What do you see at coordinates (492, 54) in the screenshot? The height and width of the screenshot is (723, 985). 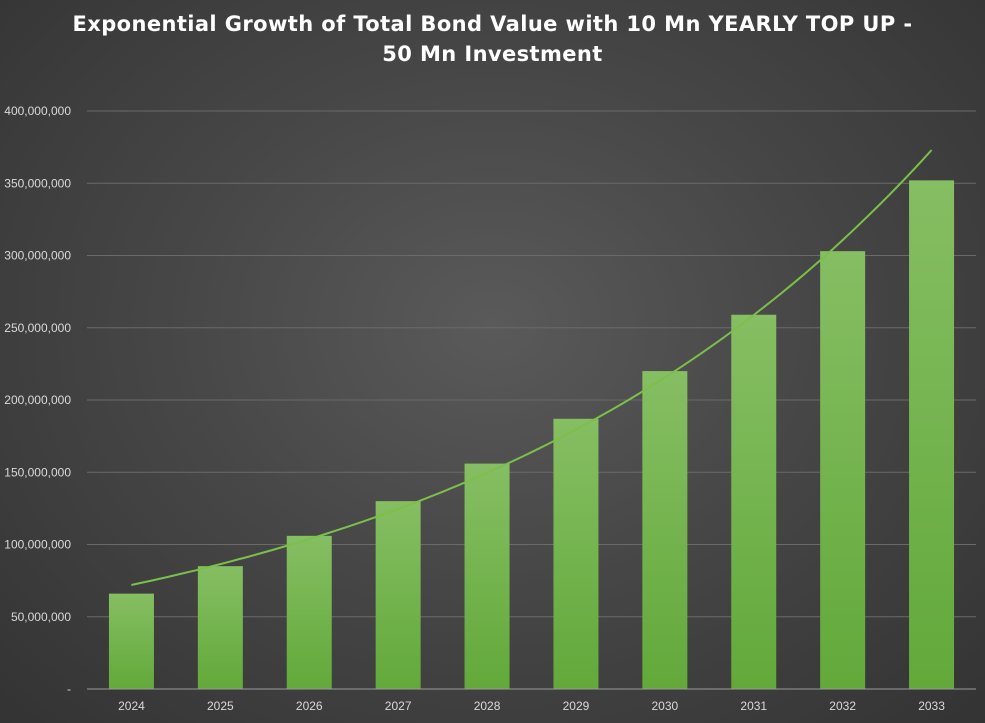 I see `chart-title-line-2: 50 Mn Investment` at bounding box center [492, 54].